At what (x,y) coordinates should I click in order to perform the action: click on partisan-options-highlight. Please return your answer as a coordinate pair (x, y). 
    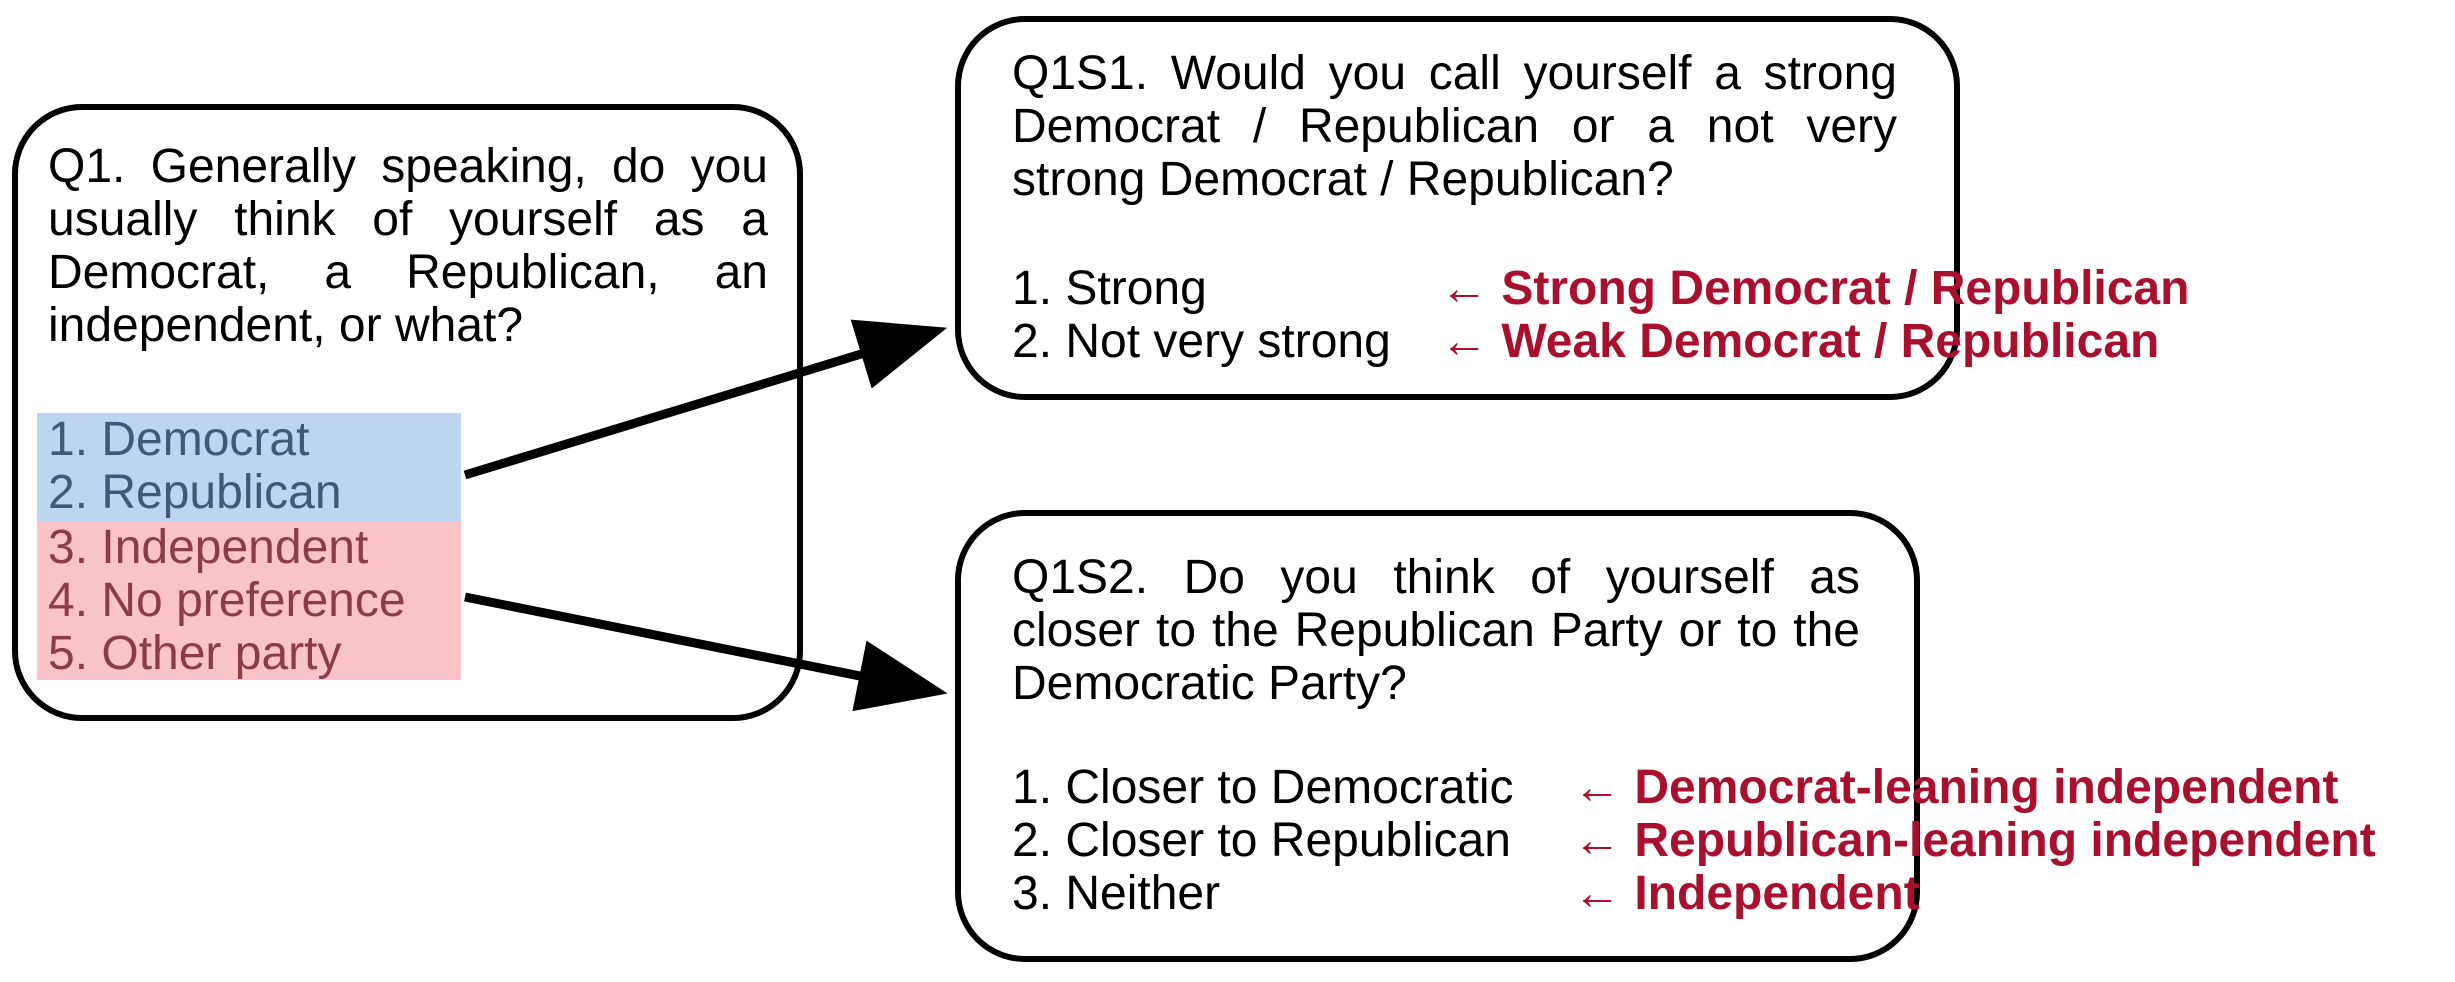
    Looking at the image, I should click on (249, 467).